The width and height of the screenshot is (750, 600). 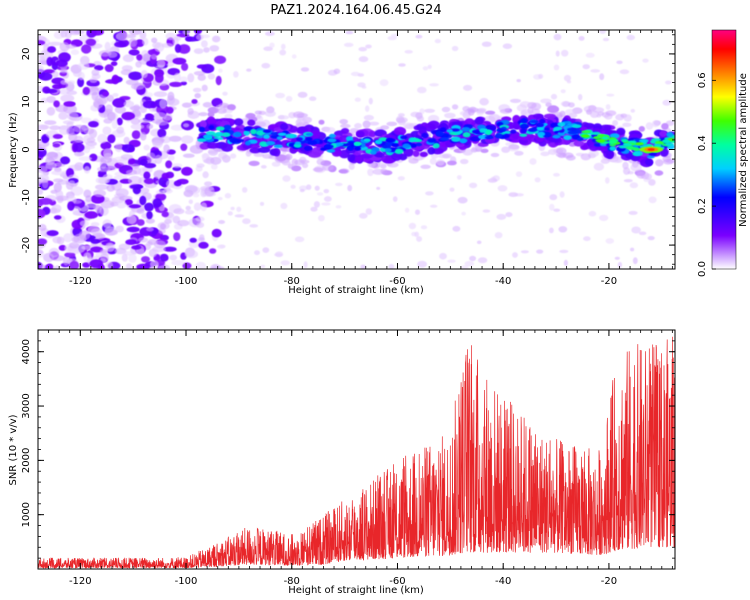 What do you see at coordinates (706, 174) in the screenshot?
I see `colorbar-ticks: 0.0 0.2 0.4 0.6` at bounding box center [706, 174].